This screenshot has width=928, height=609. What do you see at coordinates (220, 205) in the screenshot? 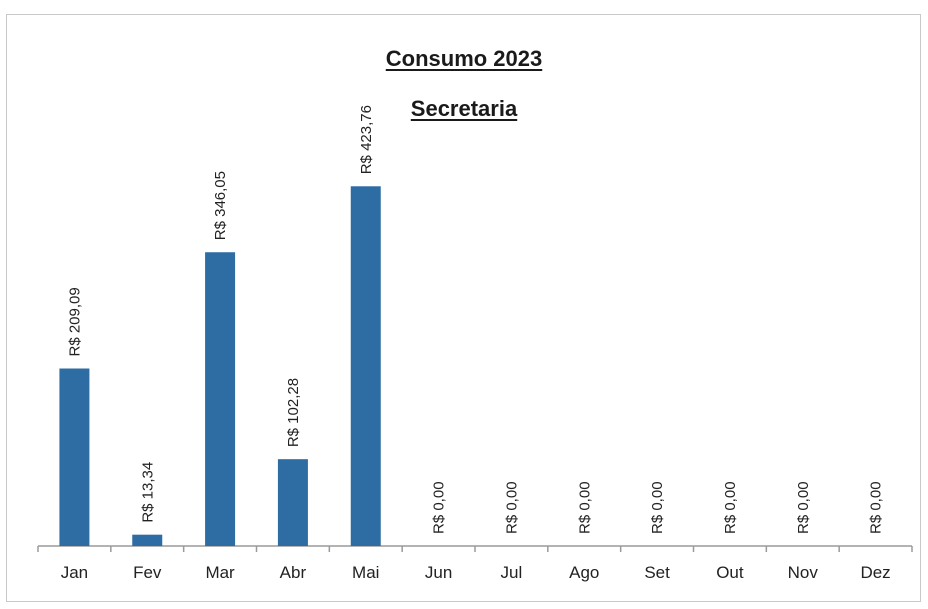
I see `data-label: R$ 346,05` at bounding box center [220, 205].